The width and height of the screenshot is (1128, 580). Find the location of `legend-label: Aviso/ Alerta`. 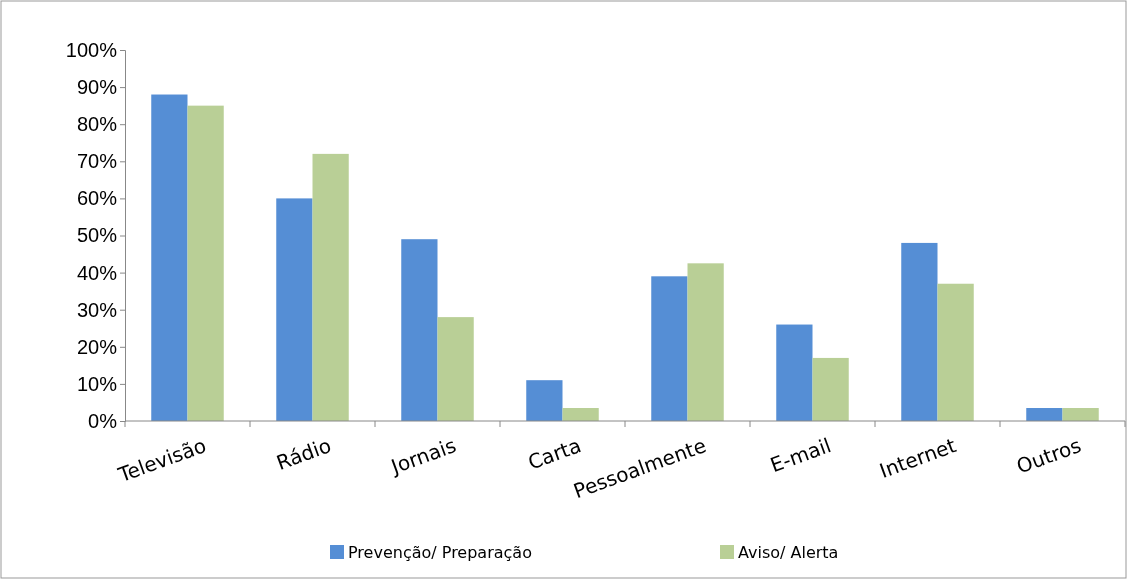

legend-label: Aviso/ Alerta is located at coordinates (788, 552).